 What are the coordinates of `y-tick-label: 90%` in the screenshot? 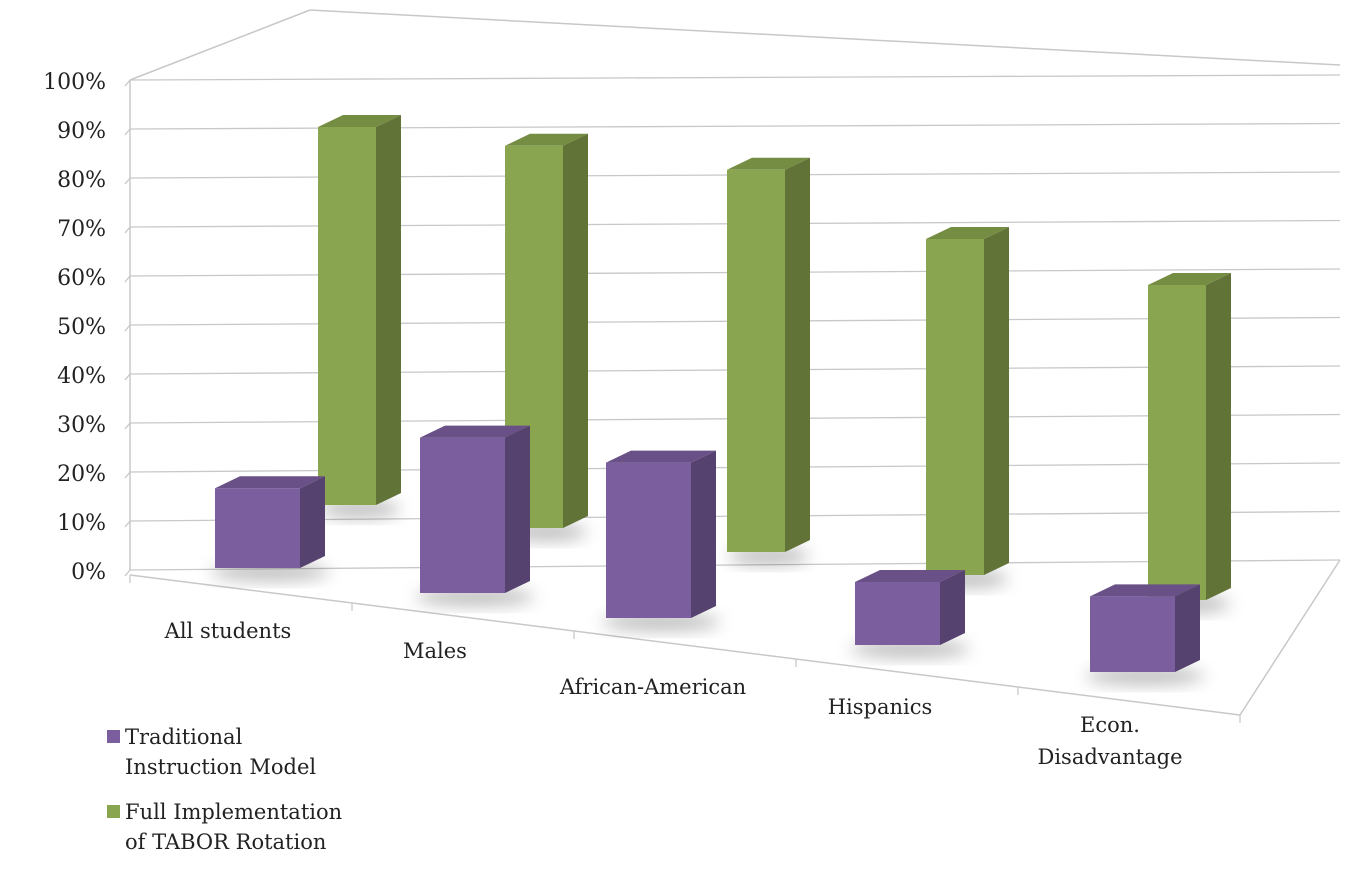 It's located at (81, 131).